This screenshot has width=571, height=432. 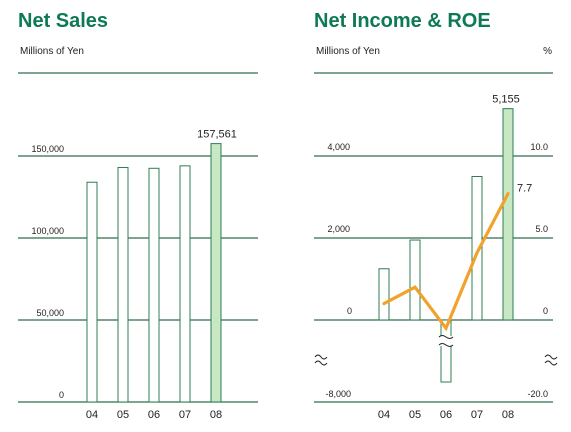 I want to click on bar-break-icon, so click(x=446, y=341).